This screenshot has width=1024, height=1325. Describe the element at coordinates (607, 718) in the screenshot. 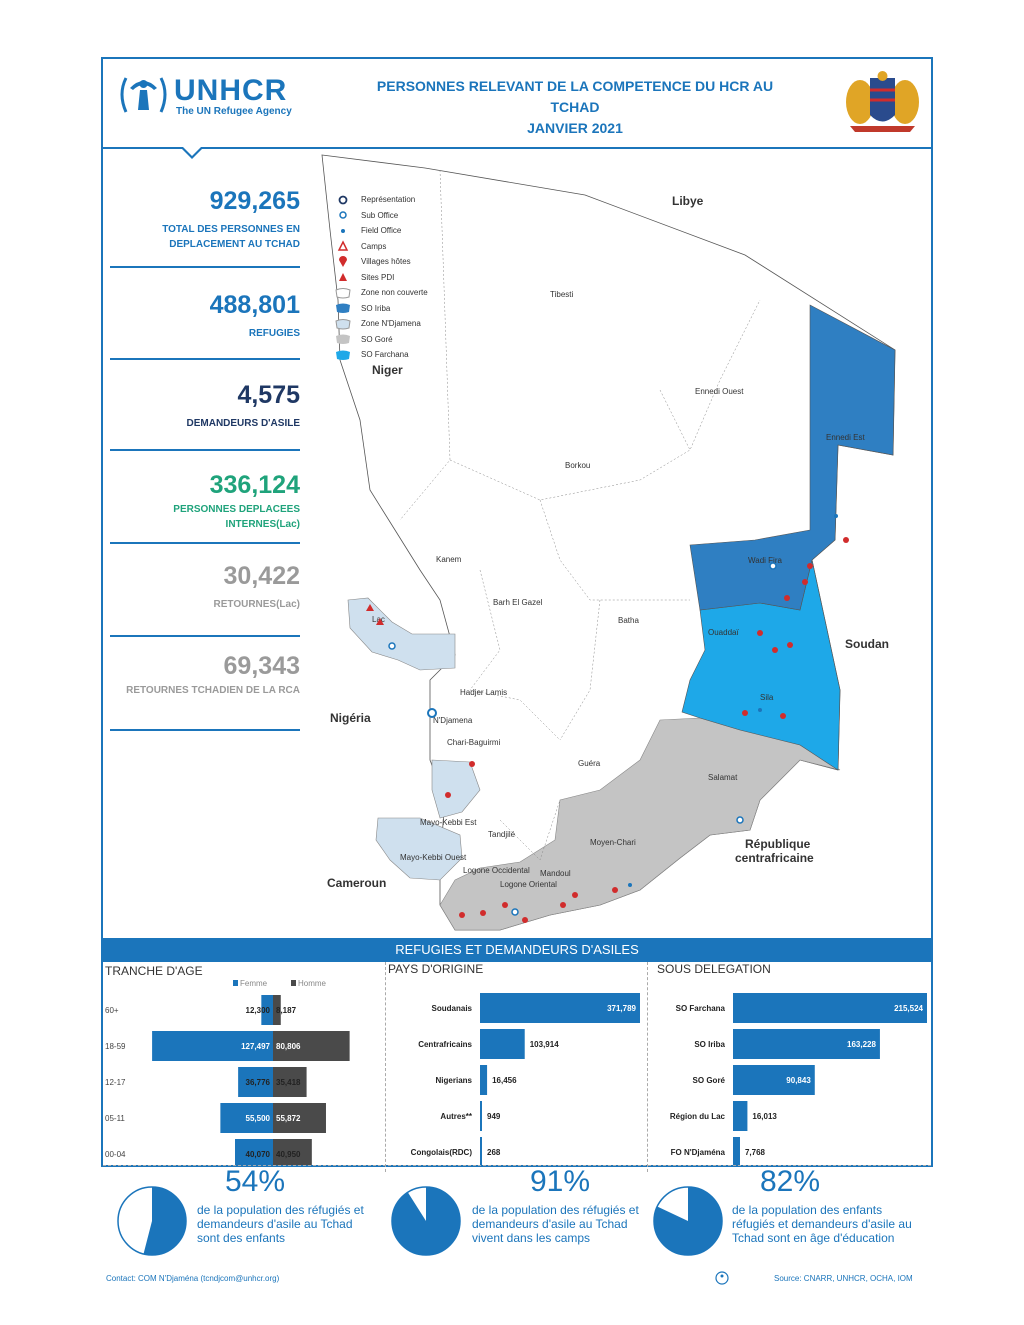

I see `map-markers` at that location.